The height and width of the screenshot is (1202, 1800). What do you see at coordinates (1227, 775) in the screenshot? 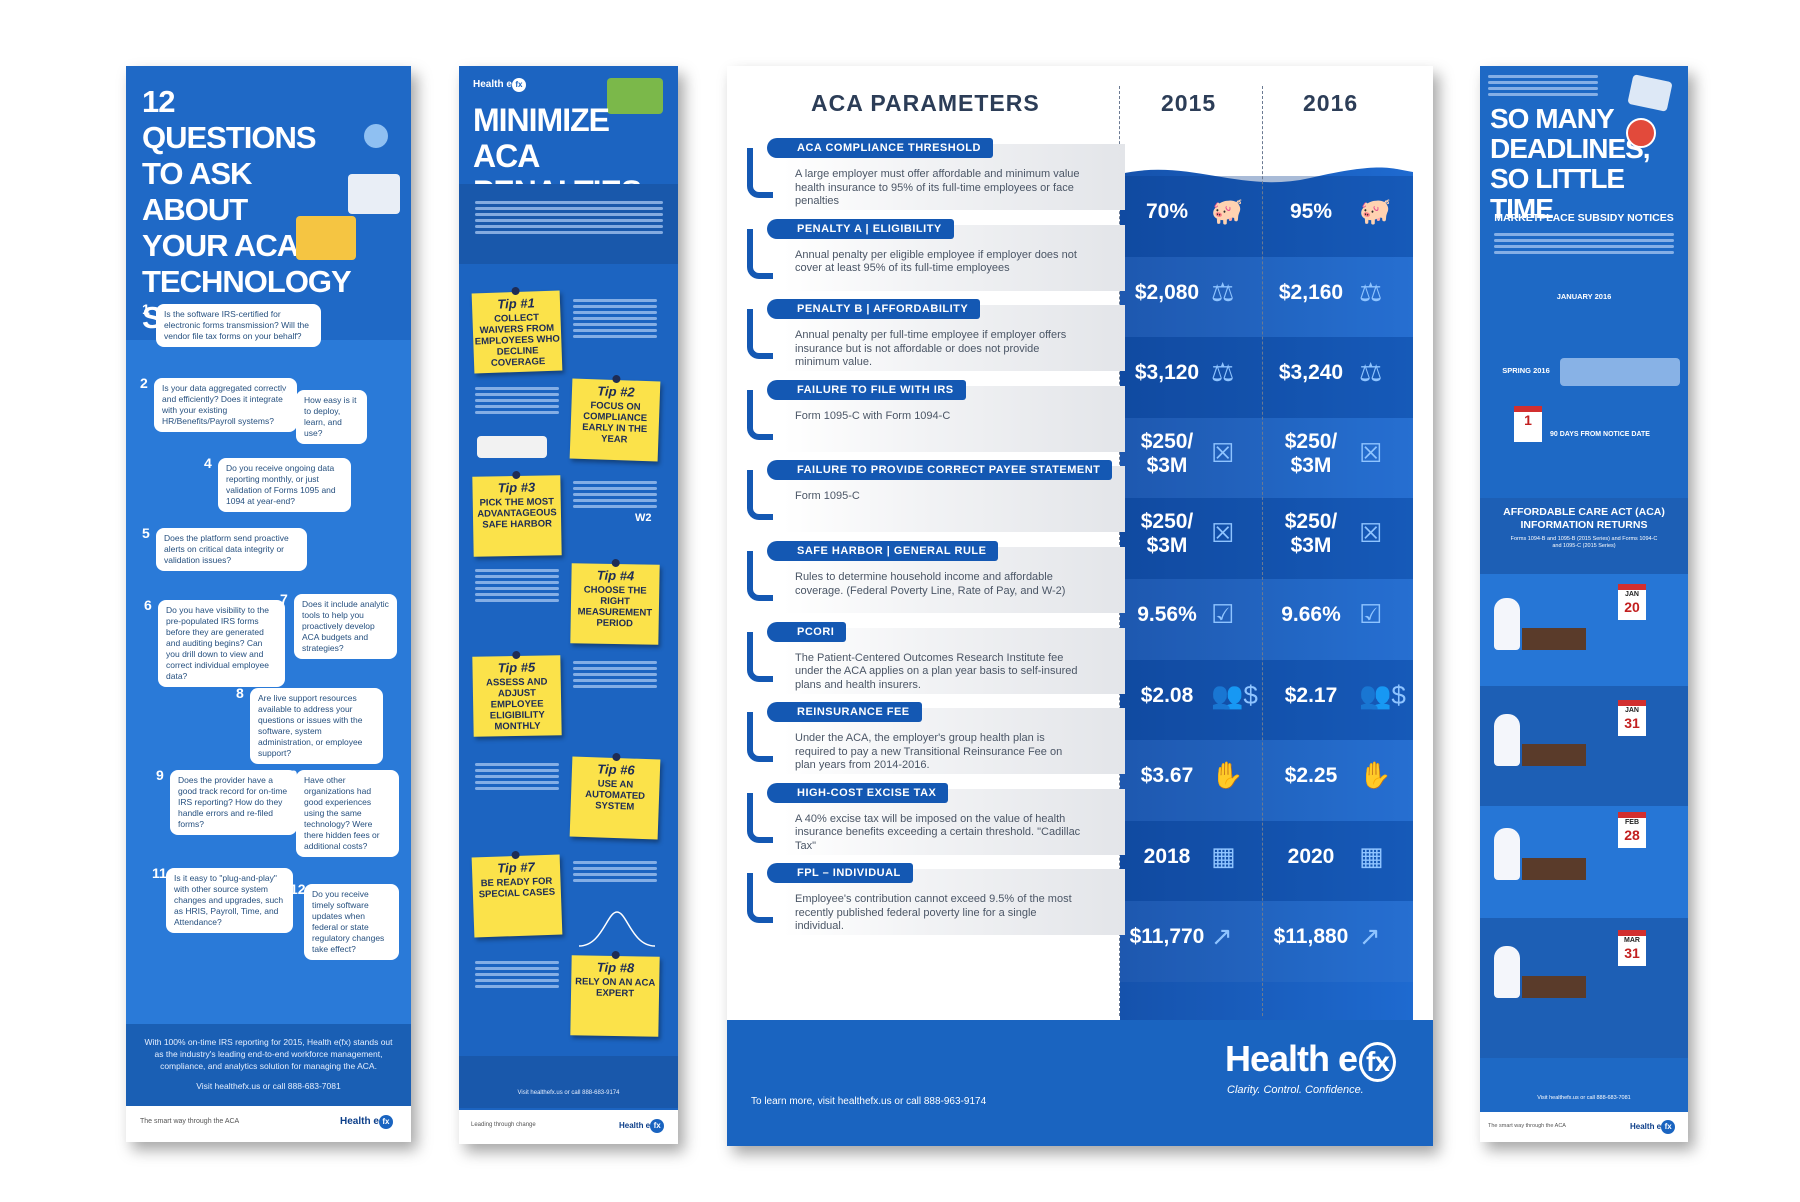
I see `hand-money-icon: ✋` at bounding box center [1227, 775].